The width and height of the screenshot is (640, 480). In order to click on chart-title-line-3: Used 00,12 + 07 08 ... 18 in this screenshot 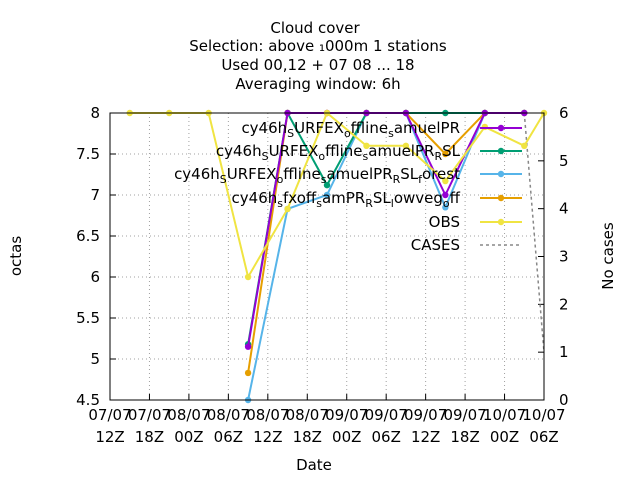, I will do `click(317, 65)`.